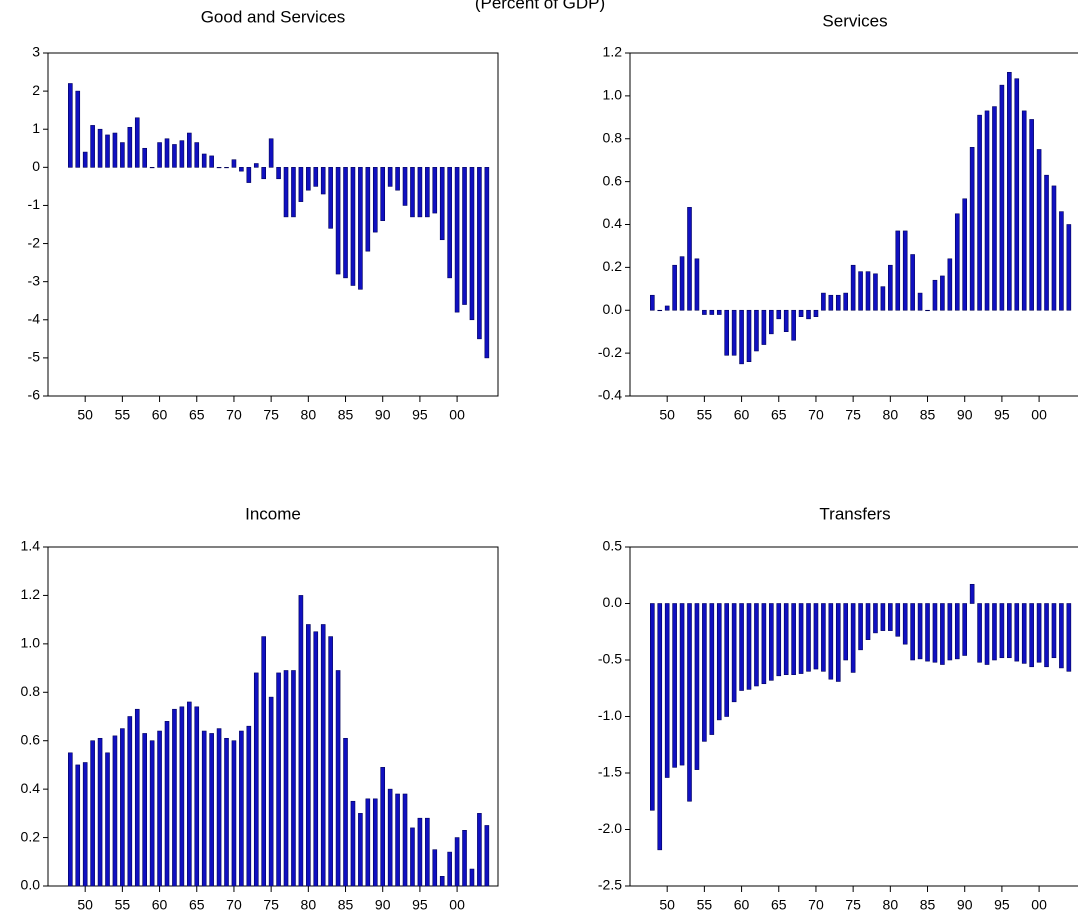 Image resolution: width=1078 pixels, height=919 pixels. What do you see at coordinates (610, 885) in the screenshot?
I see `y-tick-label: -2.5` at bounding box center [610, 885].